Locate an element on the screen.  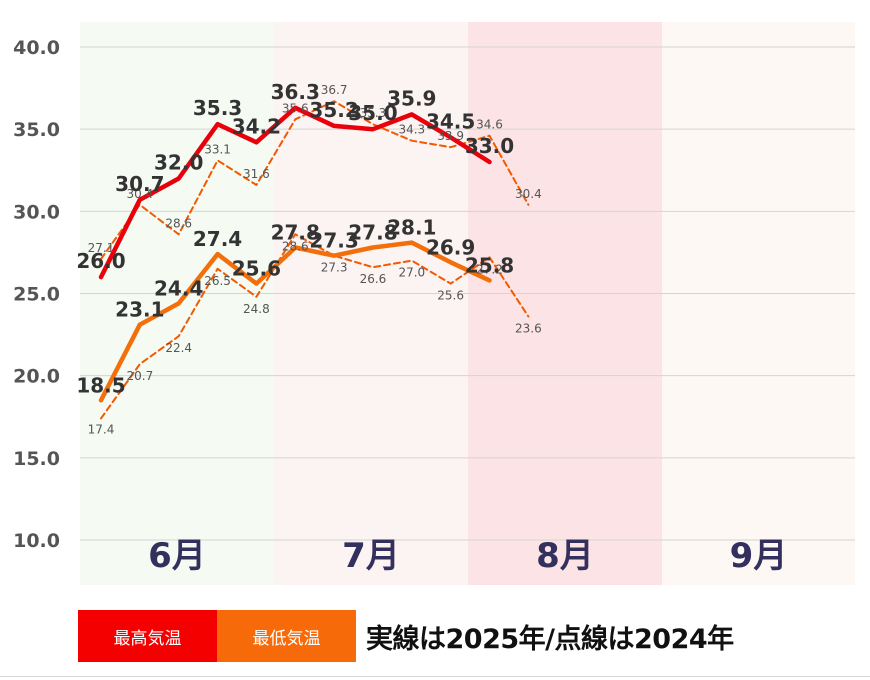
data-label-2025-min: 25.6 is located at coordinates (256, 269).